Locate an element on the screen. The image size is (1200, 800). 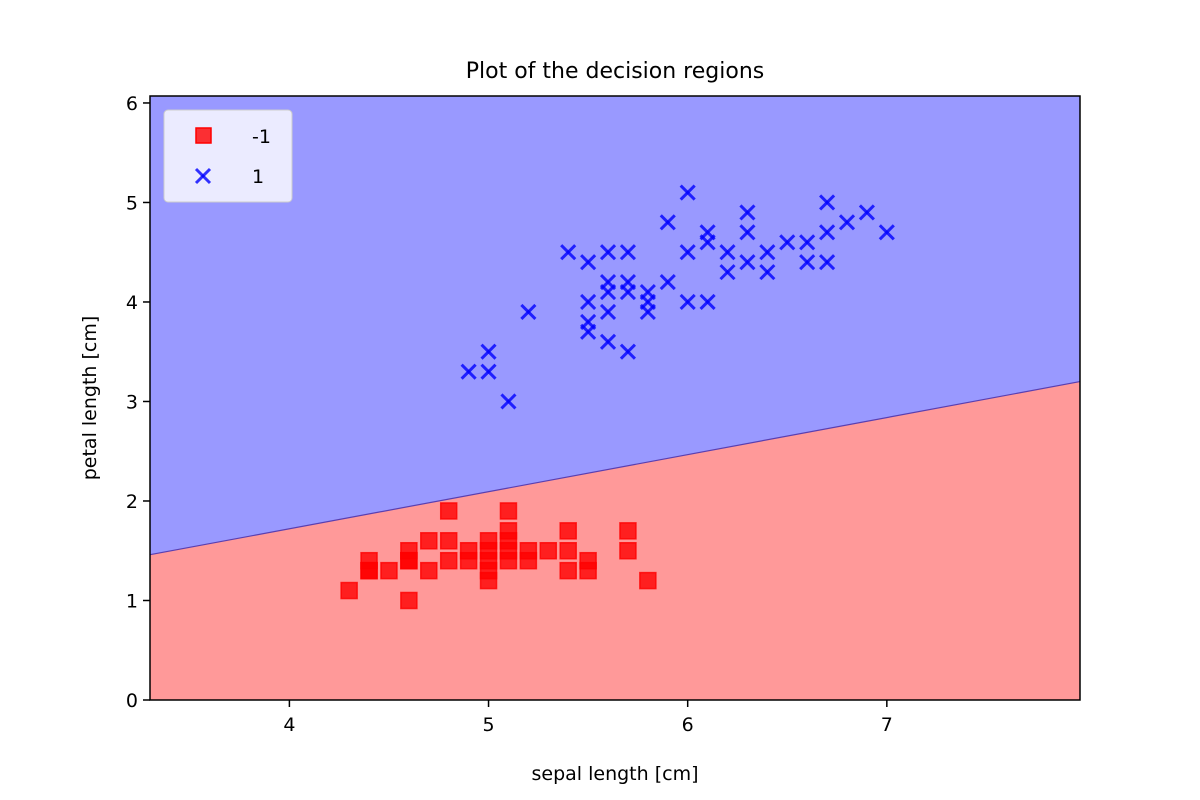
x-axis-label: sepal length [cm] is located at coordinates (615, 774).